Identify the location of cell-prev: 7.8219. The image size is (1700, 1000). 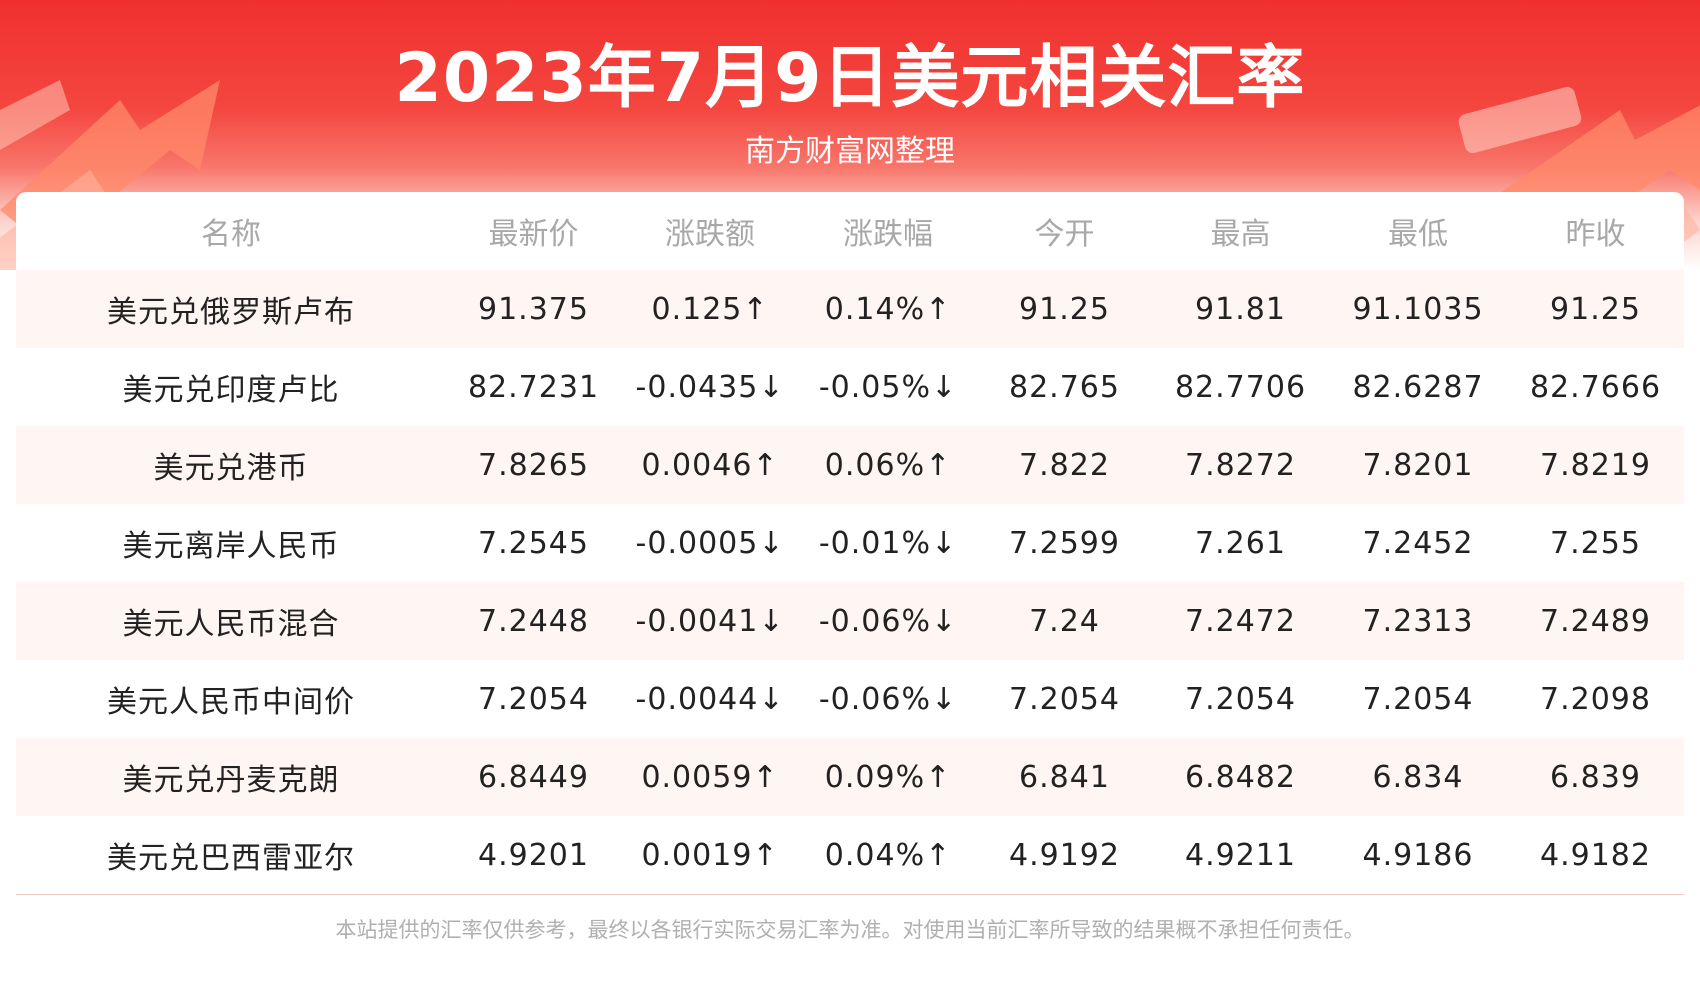
(1595, 465).